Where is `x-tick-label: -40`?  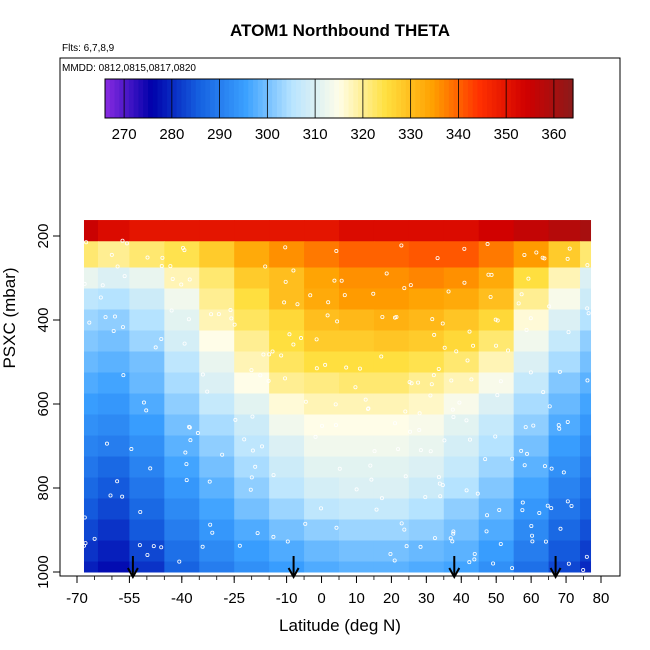
x-tick-label: -40 is located at coordinates (182, 598).